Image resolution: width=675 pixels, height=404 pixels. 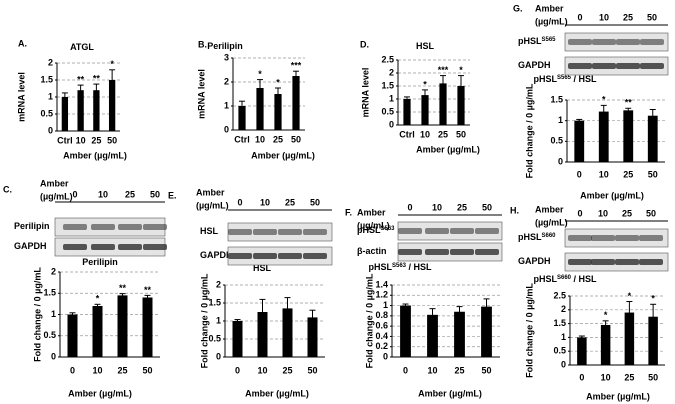 What do you see at coordinates (262, 268) in the screenshot?
I see `chart-title: HSL` at bounding box center [262, 268].